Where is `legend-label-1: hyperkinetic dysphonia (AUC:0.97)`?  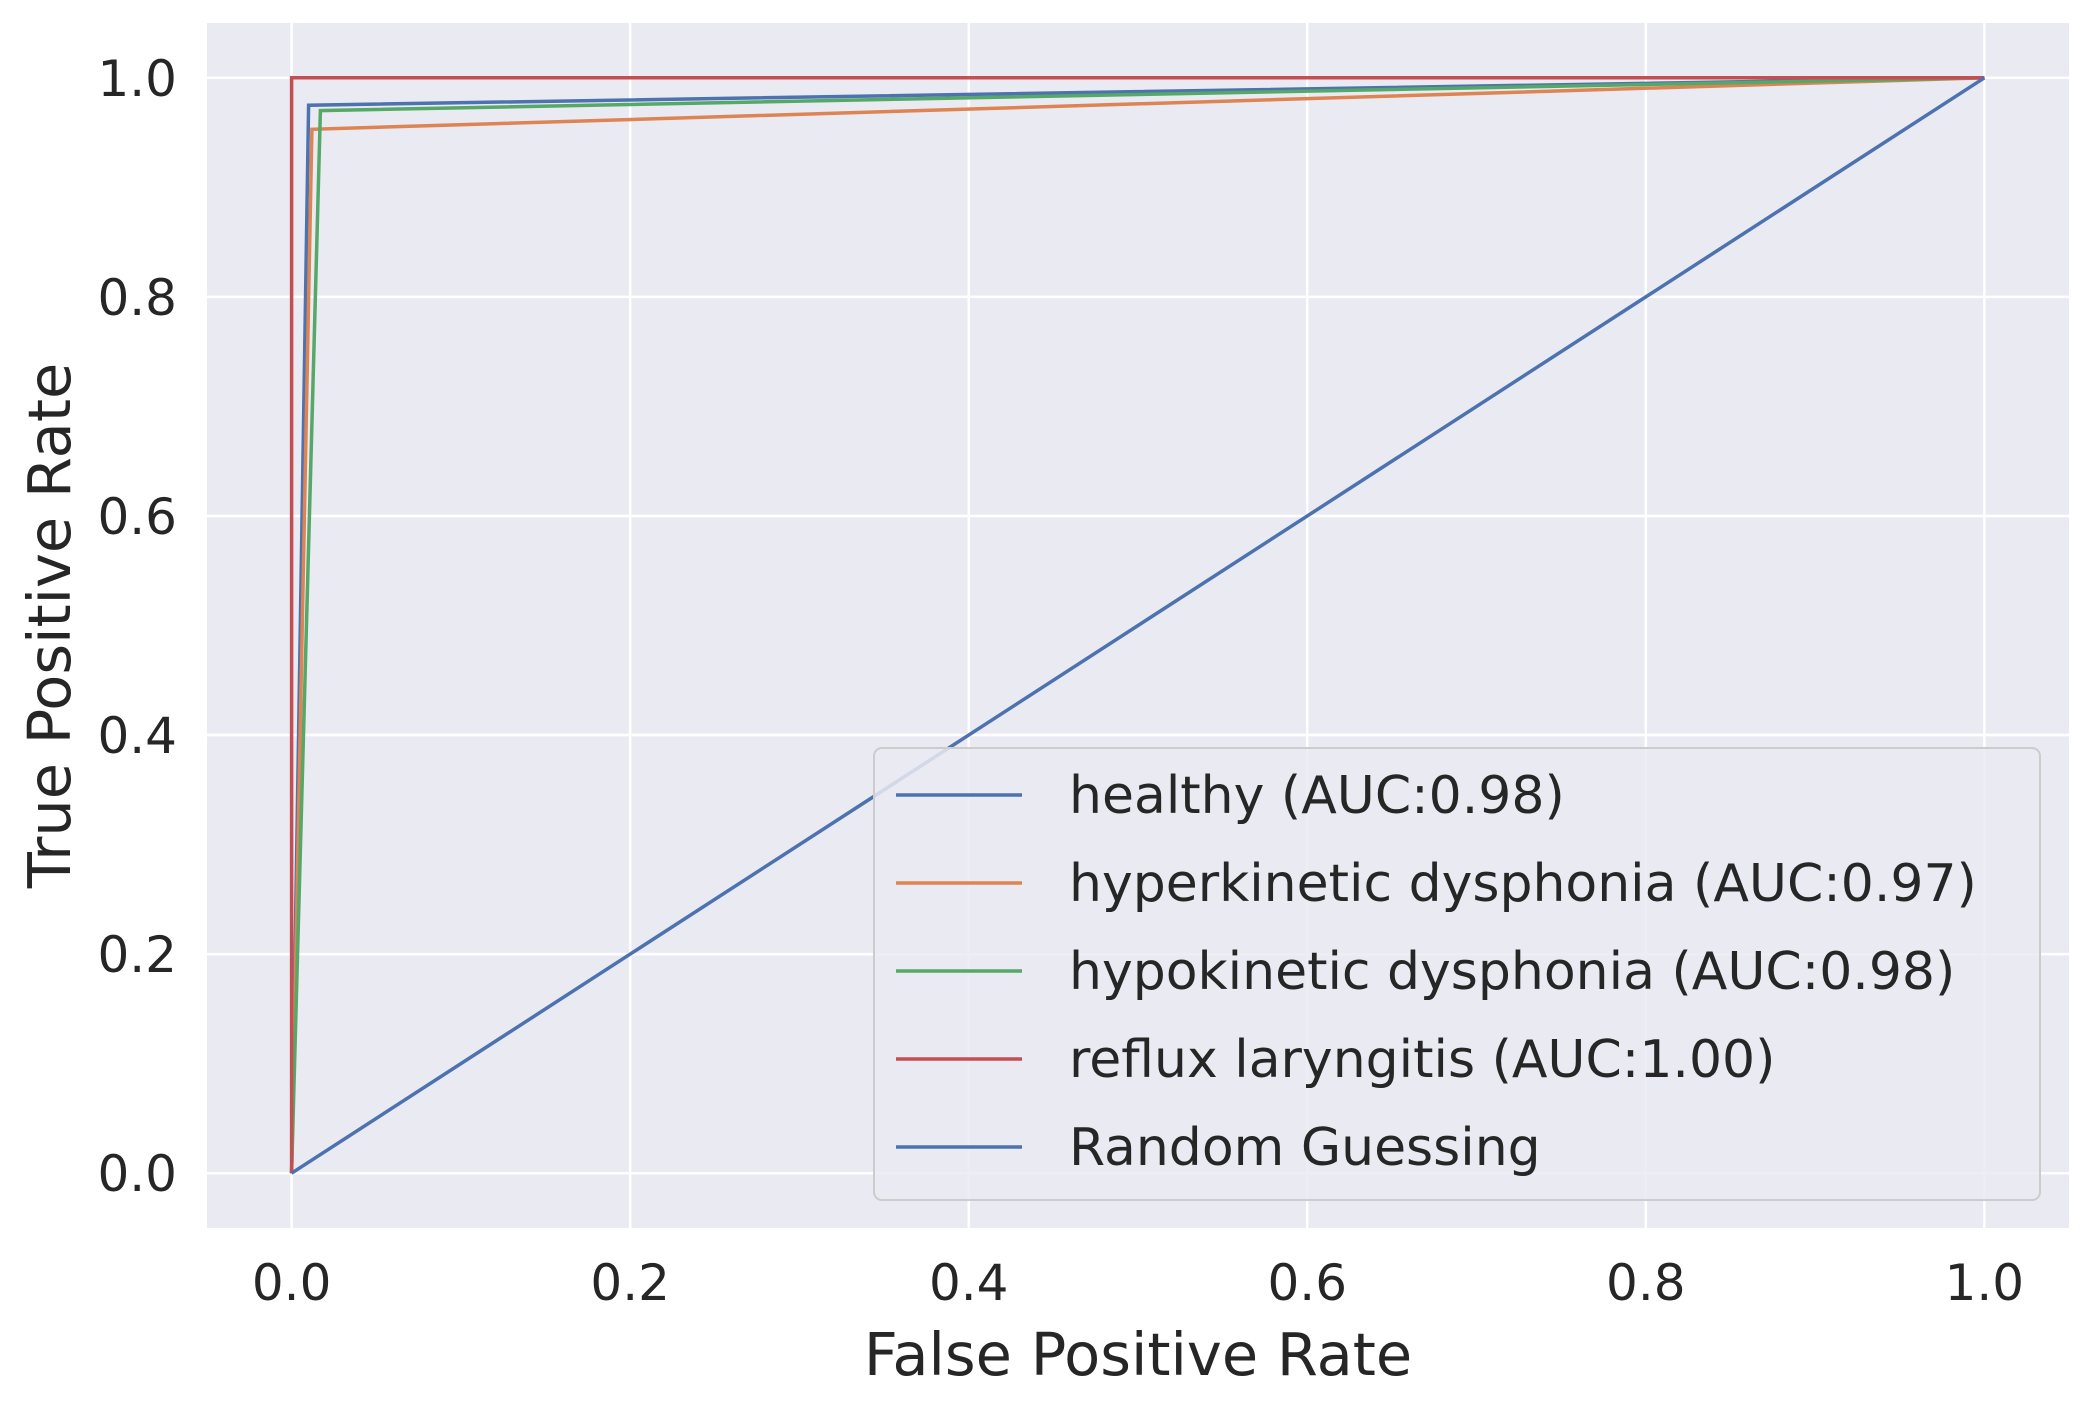 legend-label-1: hyperkinetic dysphonia (AUC:0.97) is located at coordinates (1523, 884).